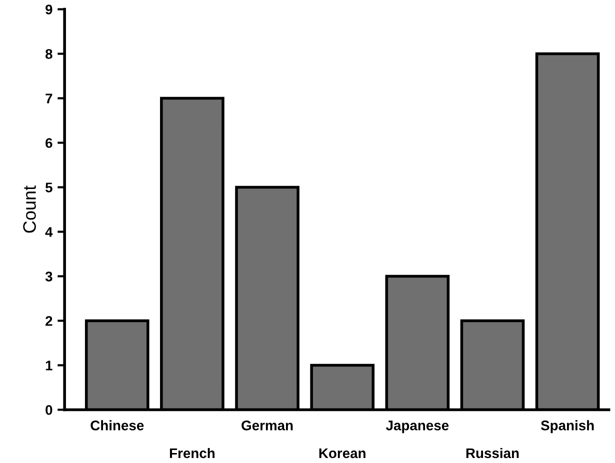  I want to click on y-tick-label: 7, so click(49, 99).